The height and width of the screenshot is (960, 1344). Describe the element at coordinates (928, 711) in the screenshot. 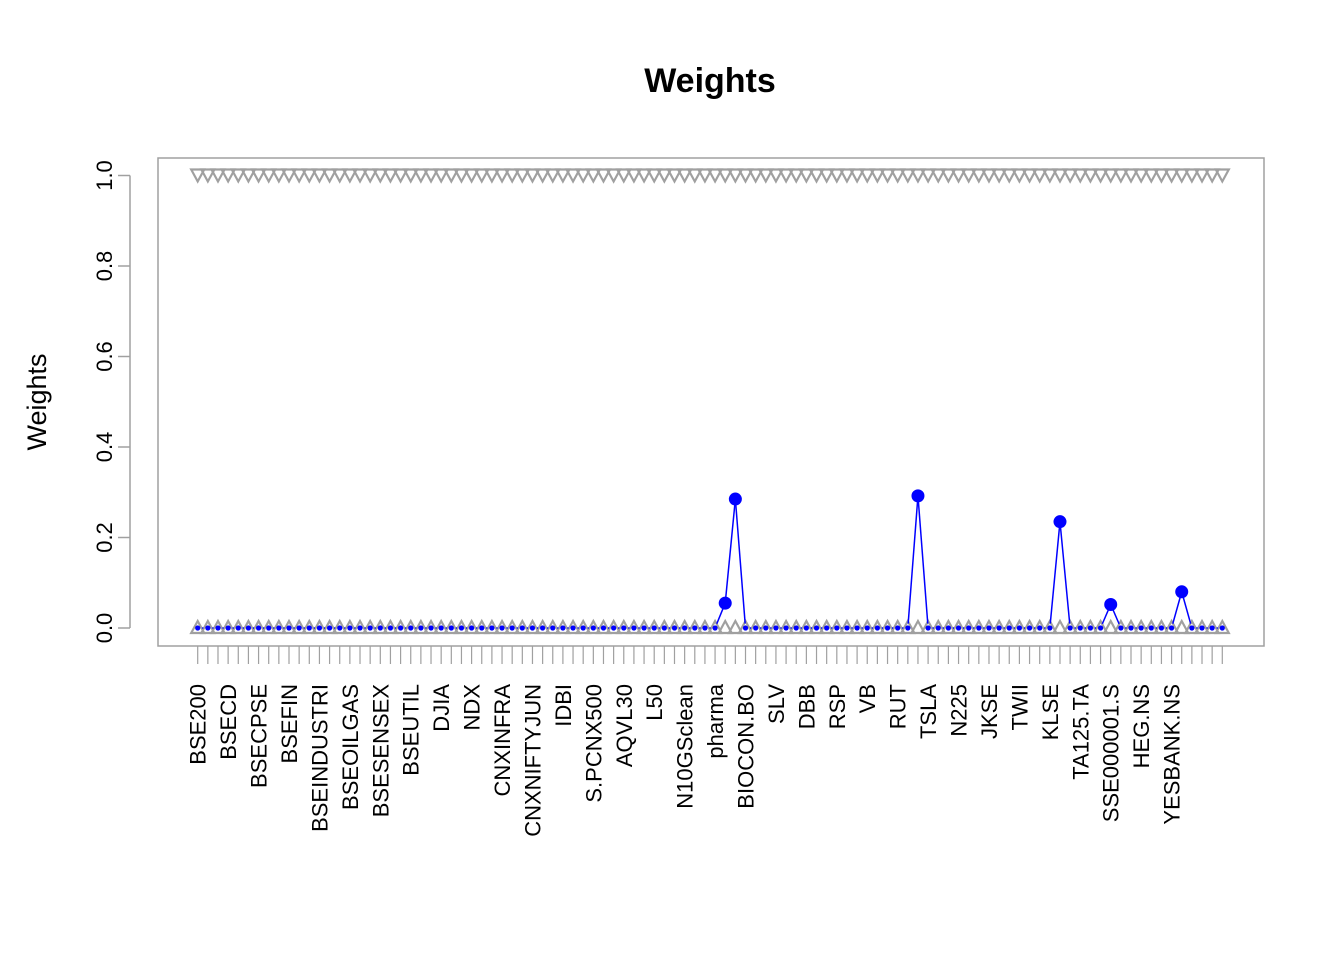

I see `x-tick-label: TSLA` at that location.